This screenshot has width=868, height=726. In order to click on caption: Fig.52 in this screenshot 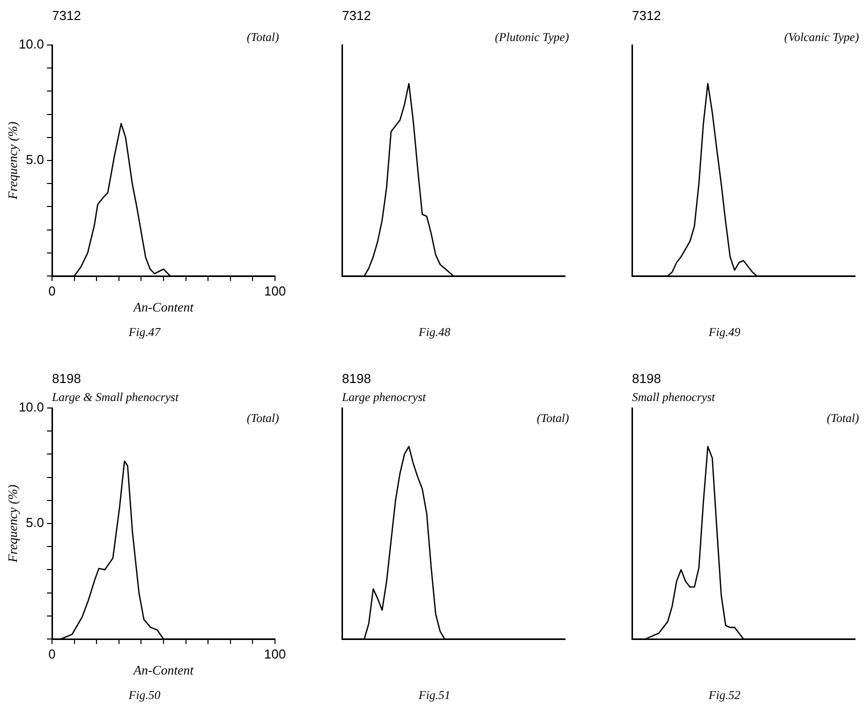, I will do `click(725, 695)`.